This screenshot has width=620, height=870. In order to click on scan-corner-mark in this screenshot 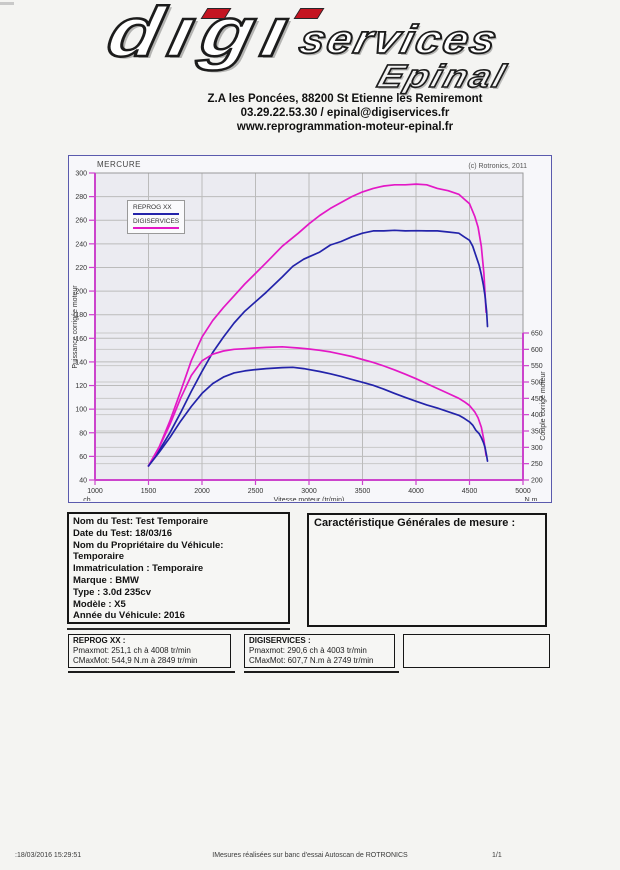, I will do `click(7, 3)`.